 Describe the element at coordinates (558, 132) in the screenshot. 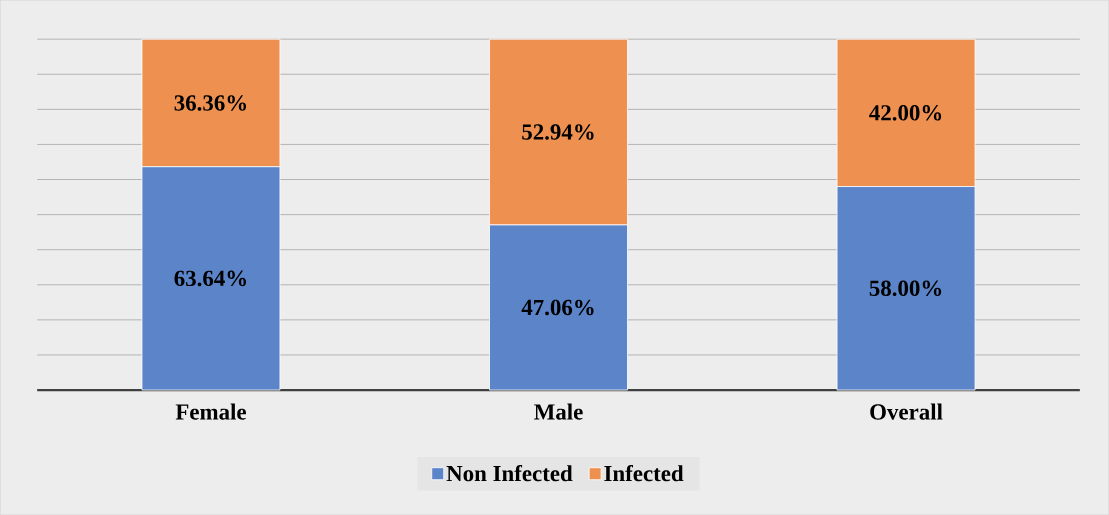

I see `data-label: 52.94%` at that location.